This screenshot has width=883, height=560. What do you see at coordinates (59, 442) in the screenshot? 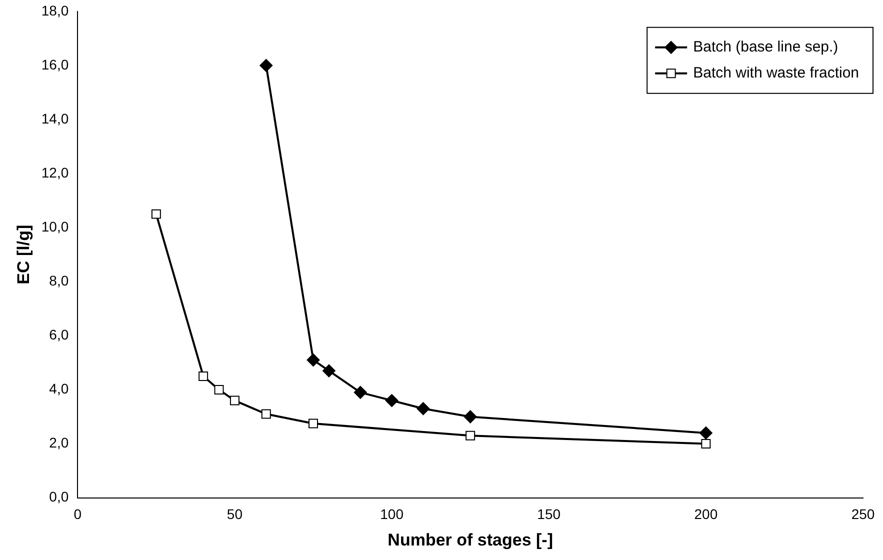
I see `y-tick-label: 2,0` at bounding box center [59, 442].